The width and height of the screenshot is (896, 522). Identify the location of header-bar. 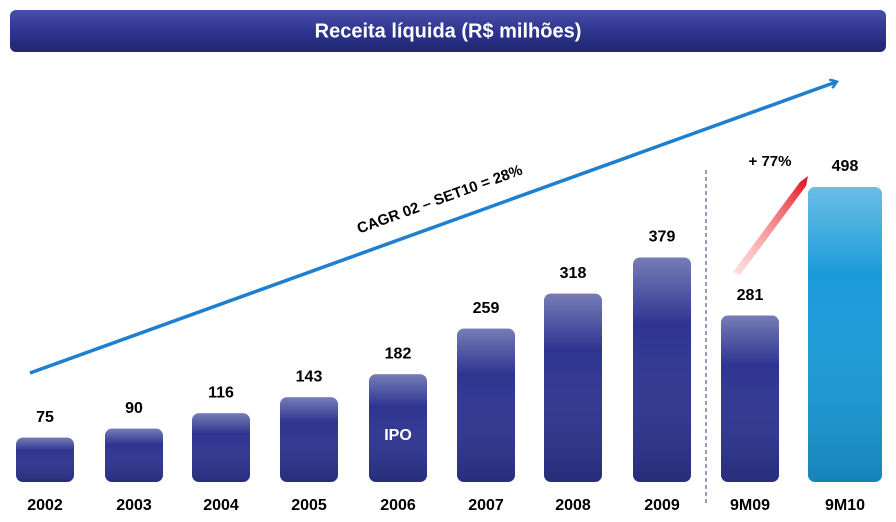
(448, 31).